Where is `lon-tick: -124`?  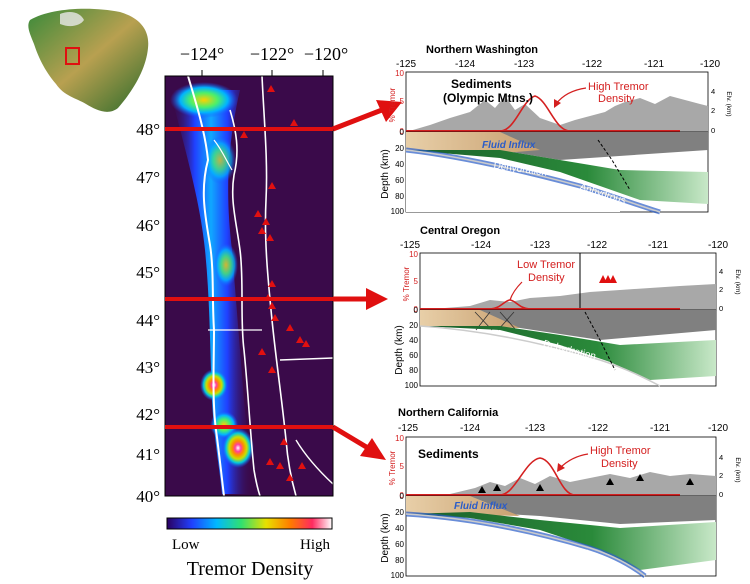 lon-tick: -124 is located at coordinates (465, 64).